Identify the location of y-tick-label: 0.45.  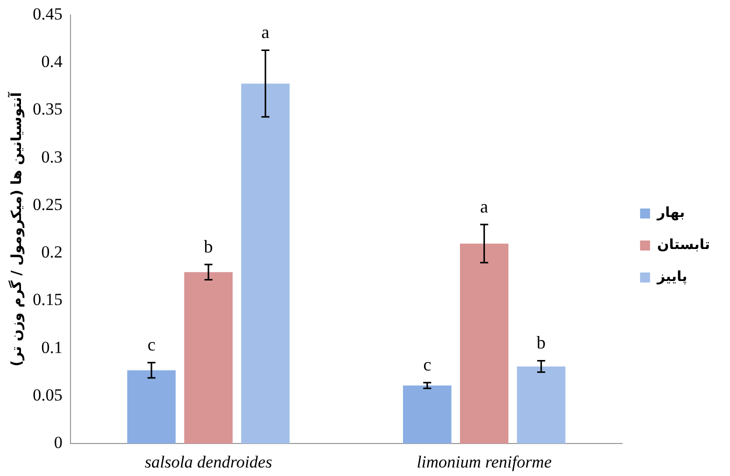
(47, 14).